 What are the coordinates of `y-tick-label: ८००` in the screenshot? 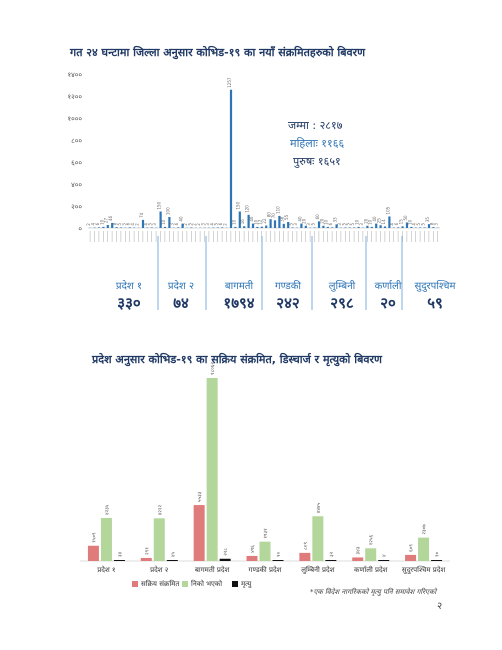 It's located at (76, 141).